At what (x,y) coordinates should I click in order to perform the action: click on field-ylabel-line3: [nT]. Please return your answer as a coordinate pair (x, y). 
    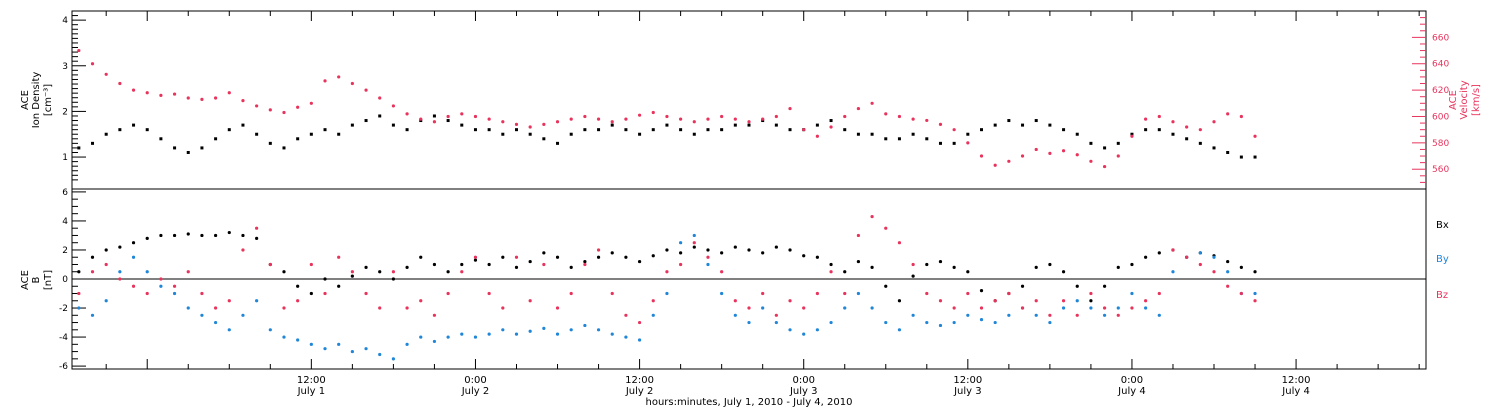
    Looking at the image, I should click on (48, 280).